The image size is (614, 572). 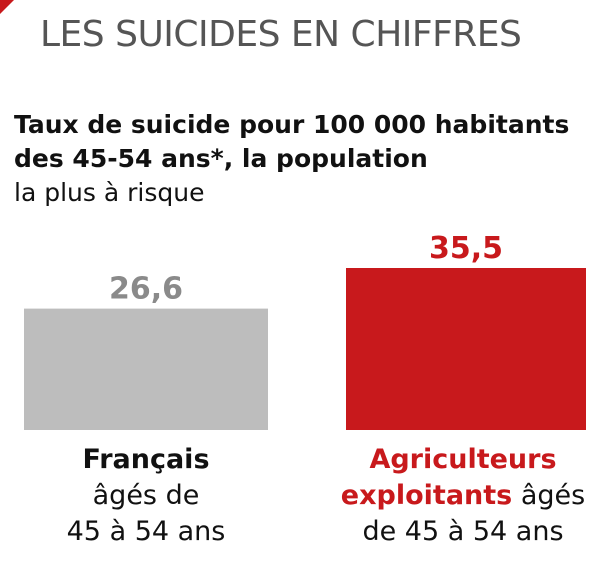 What do you see at coordinates (426, 495) in the screenshot?
I see `category-label-agriculteurs-strong-2: exploitants` at bounding box center [426, 495].